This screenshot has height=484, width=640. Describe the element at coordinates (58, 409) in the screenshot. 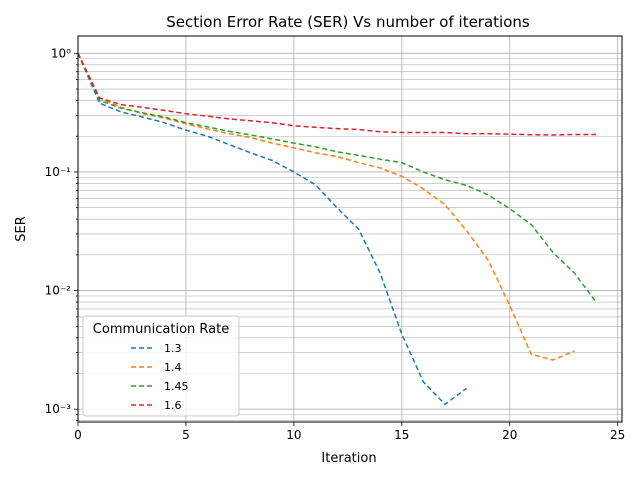

I see `y-tick-label: 10⁻³` at that location.